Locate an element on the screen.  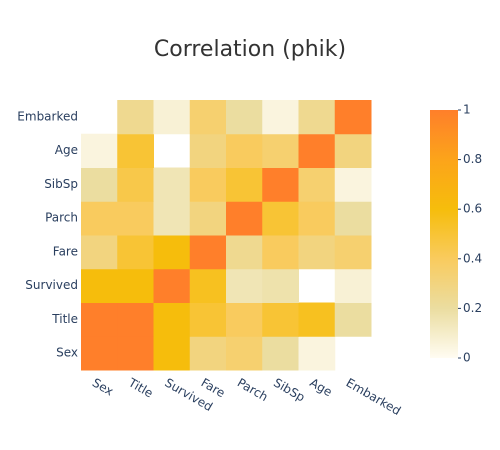
y-tick-label: Age is located at coordinates (66, 150).